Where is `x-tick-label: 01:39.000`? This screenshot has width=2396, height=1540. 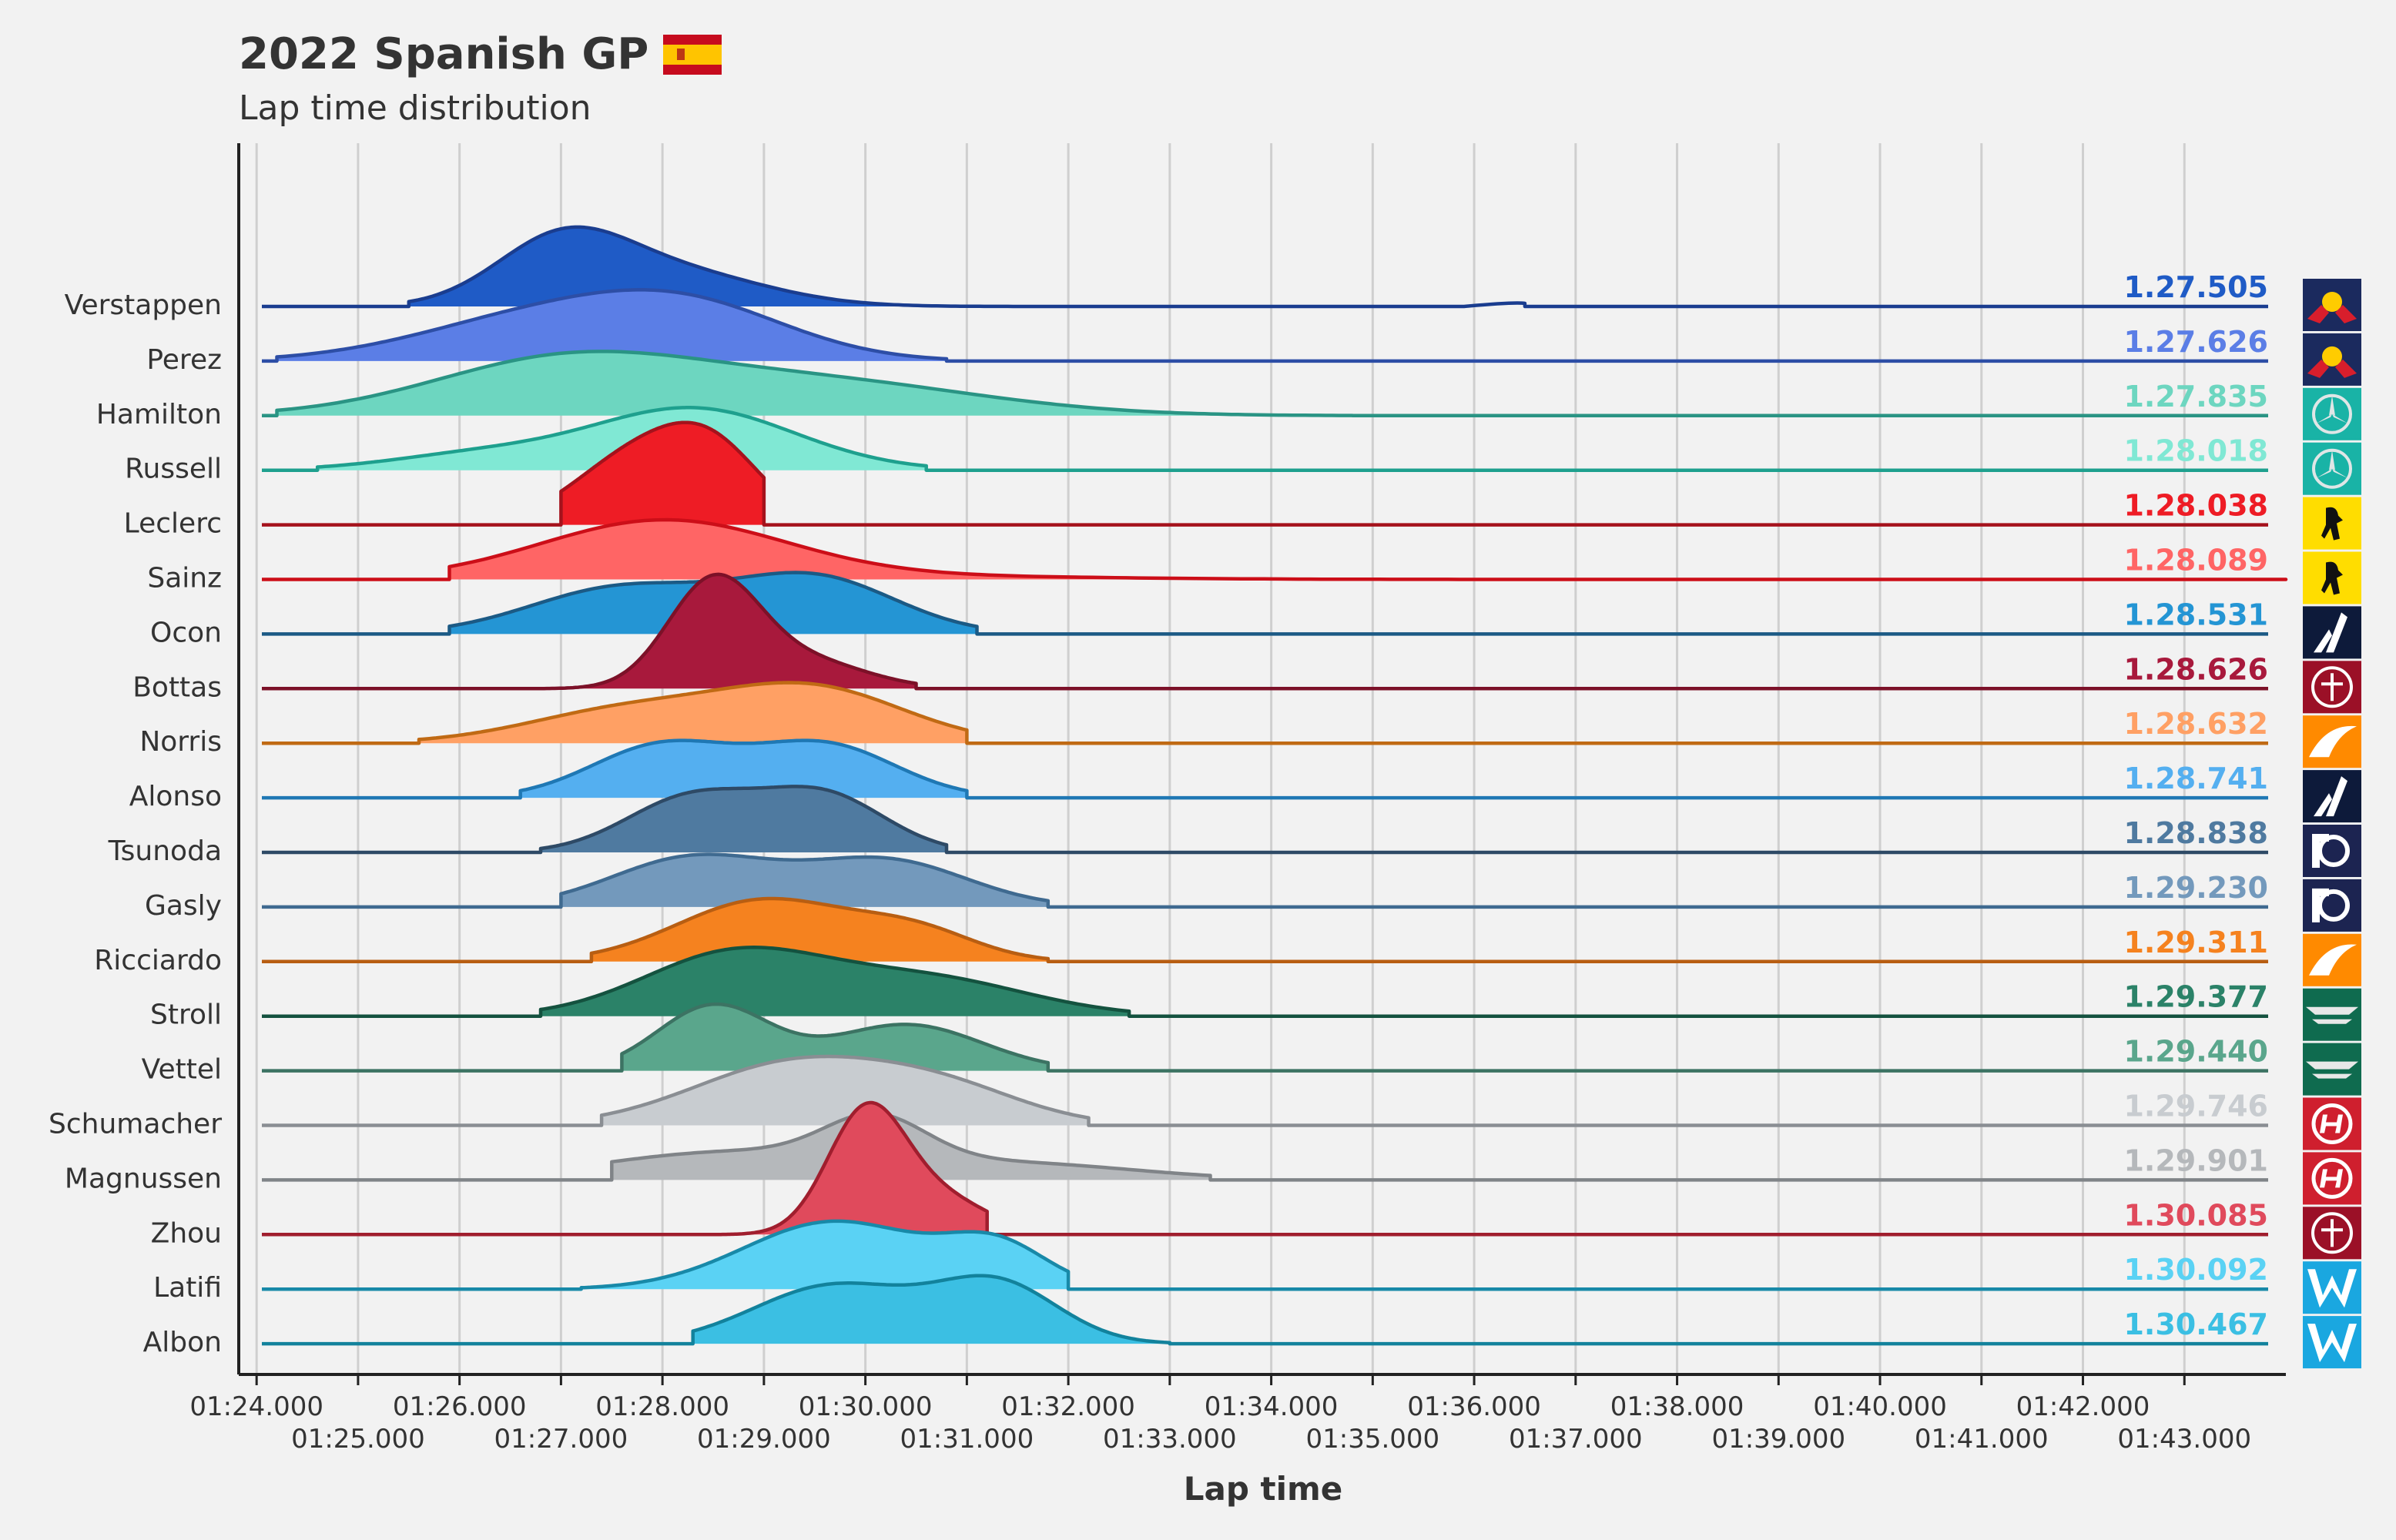 x-tick-label: 01:39.000 is located at coordinates (1778, 1439).